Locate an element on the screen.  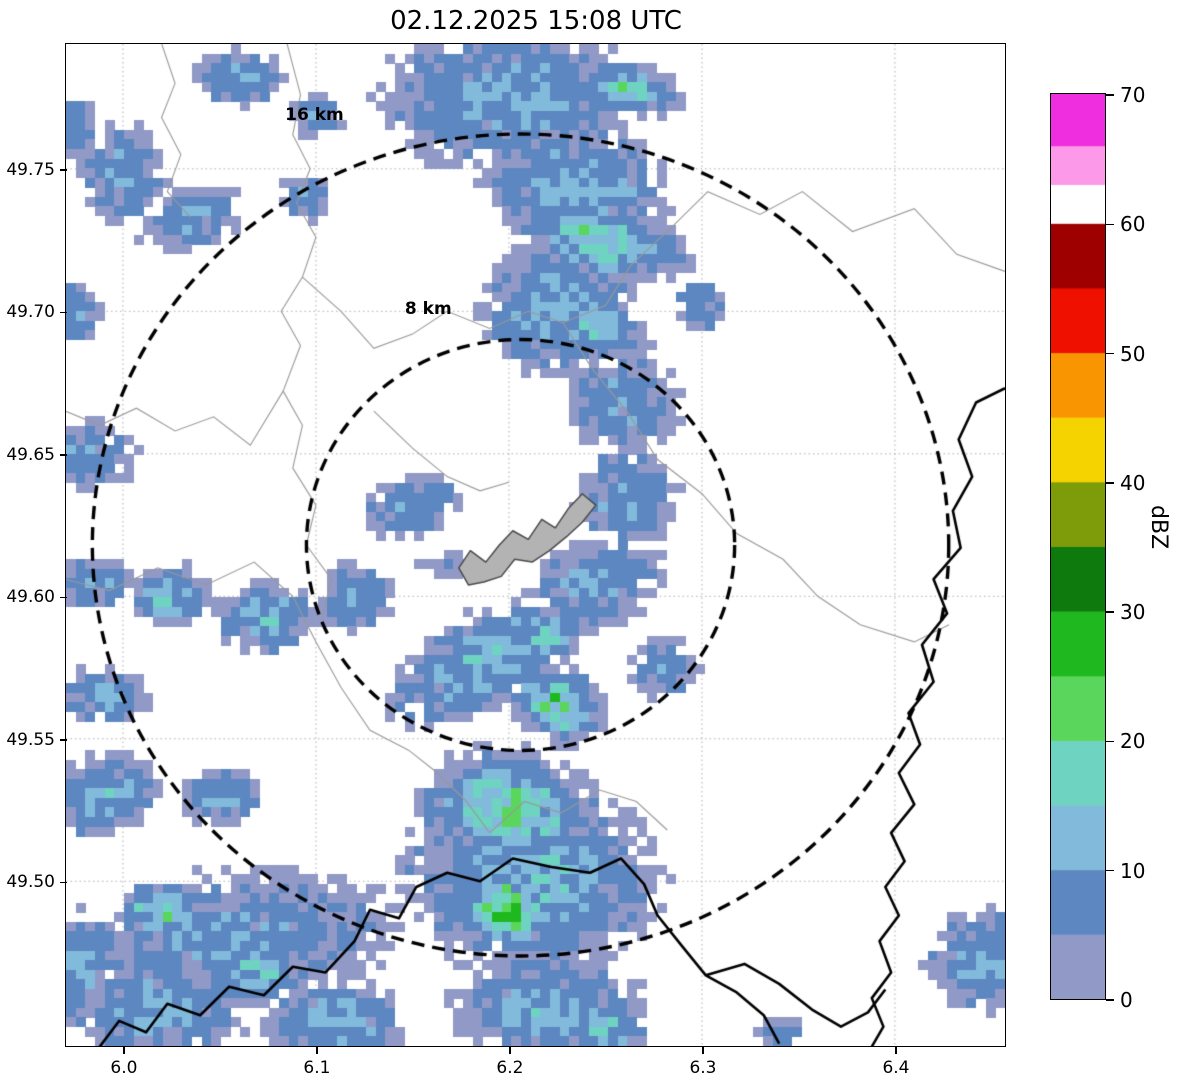
x-tick-label: 6.0 is located at coordinates (124, 1068).